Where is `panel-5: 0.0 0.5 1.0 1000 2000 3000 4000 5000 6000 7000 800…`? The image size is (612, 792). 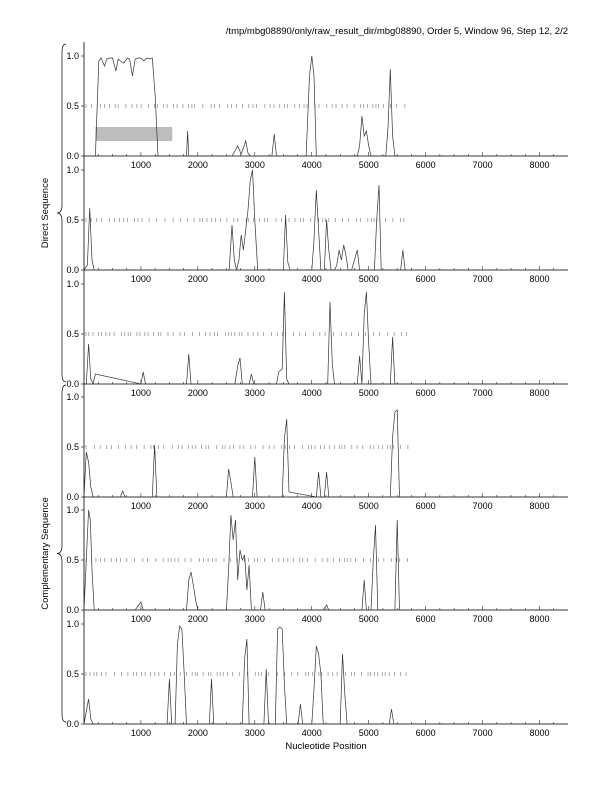 panel-5: 0.0 0.5 1.0 1000 2000 3000 4000 5000 6000 7000 800… is located at coordinates (317, 560).